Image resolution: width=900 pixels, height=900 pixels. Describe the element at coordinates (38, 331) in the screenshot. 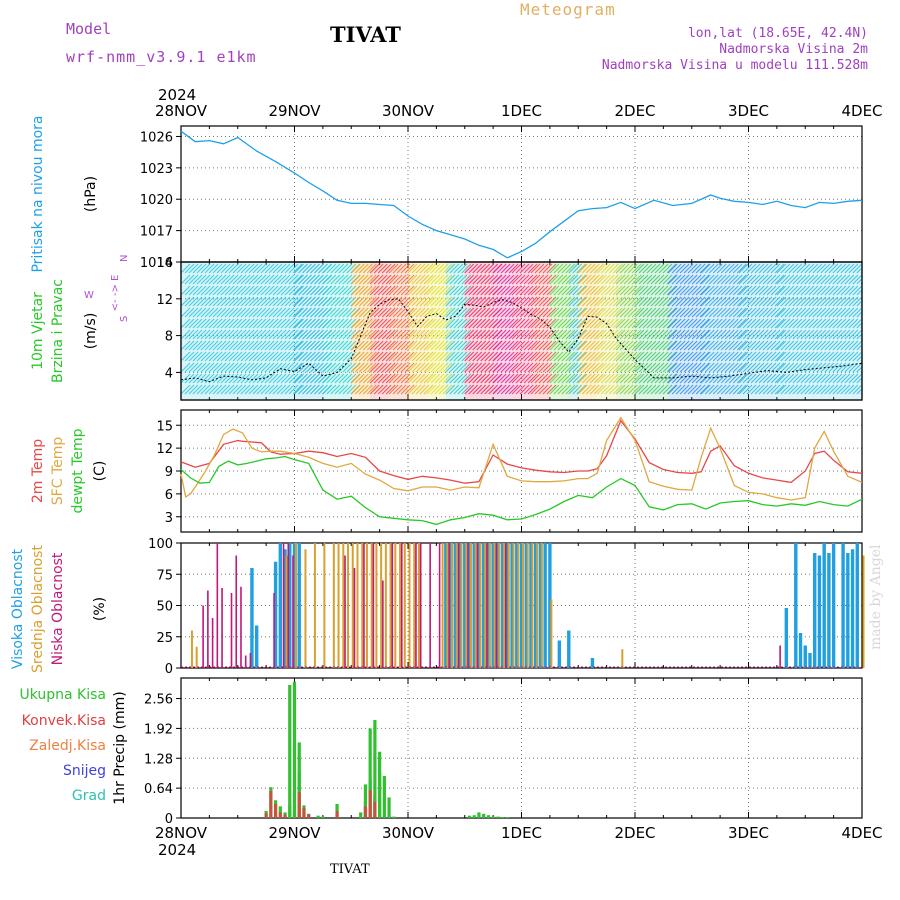

I see `wind-ylabel-1: 10m Vjetar` at that location.